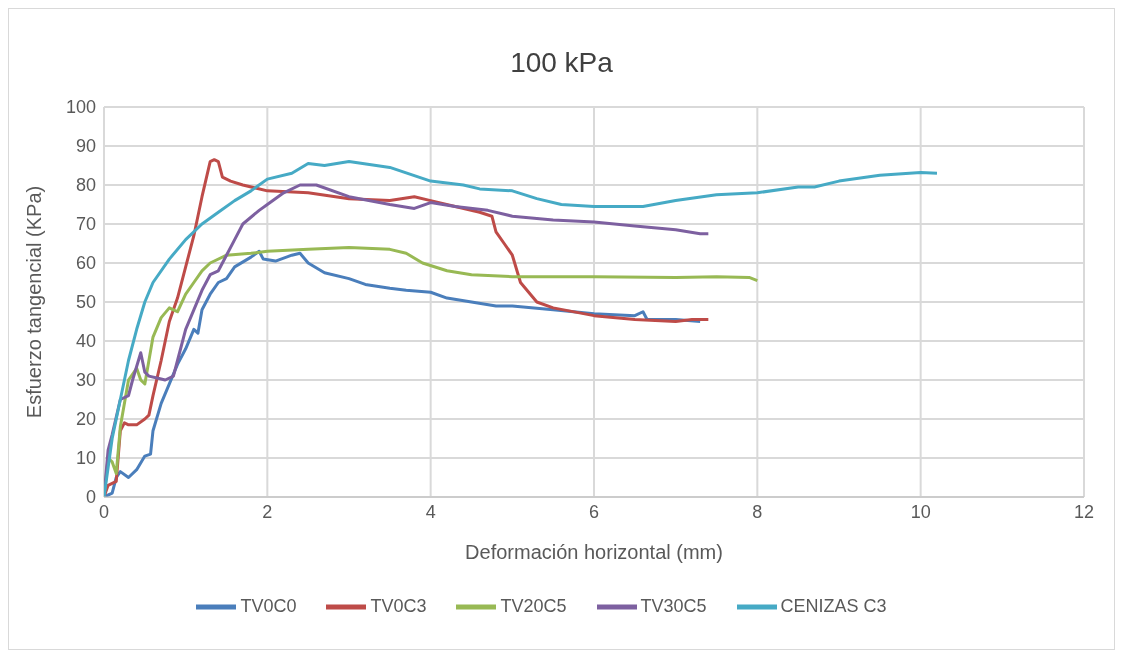 Image resolution: width=1121 pixels, height=657 pixels. Describe the element at coordinates (757, 511) in the screenshot. I see `x-tick-label: 8` at that location.